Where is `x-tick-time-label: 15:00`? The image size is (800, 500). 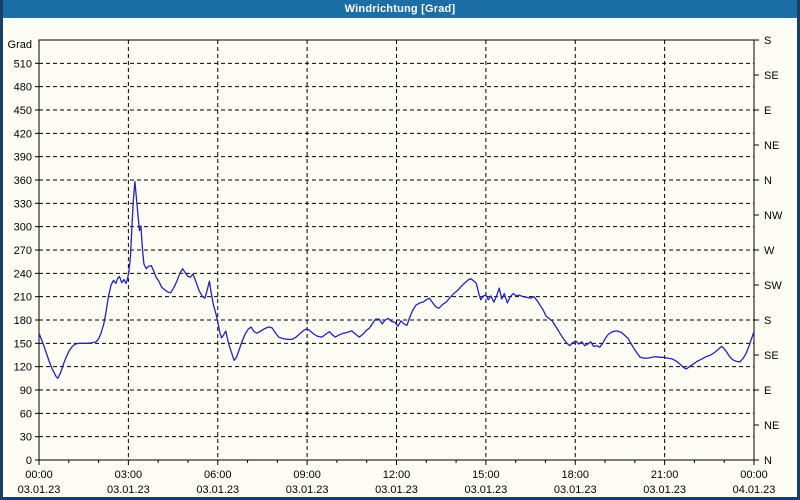 x-tick-time-label: 15:00 is located at coordinates (486, 475).